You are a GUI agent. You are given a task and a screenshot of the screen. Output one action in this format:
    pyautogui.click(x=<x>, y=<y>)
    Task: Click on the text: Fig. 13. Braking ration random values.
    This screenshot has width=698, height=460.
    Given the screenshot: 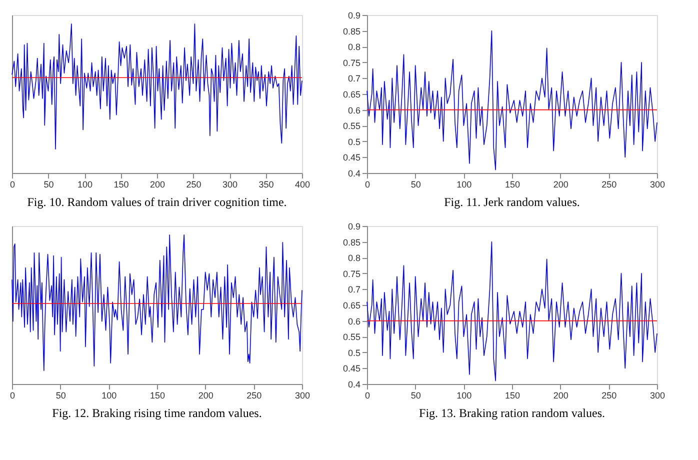 What is the action you would take?
    pyautogui.click(x=512, y=413)
    